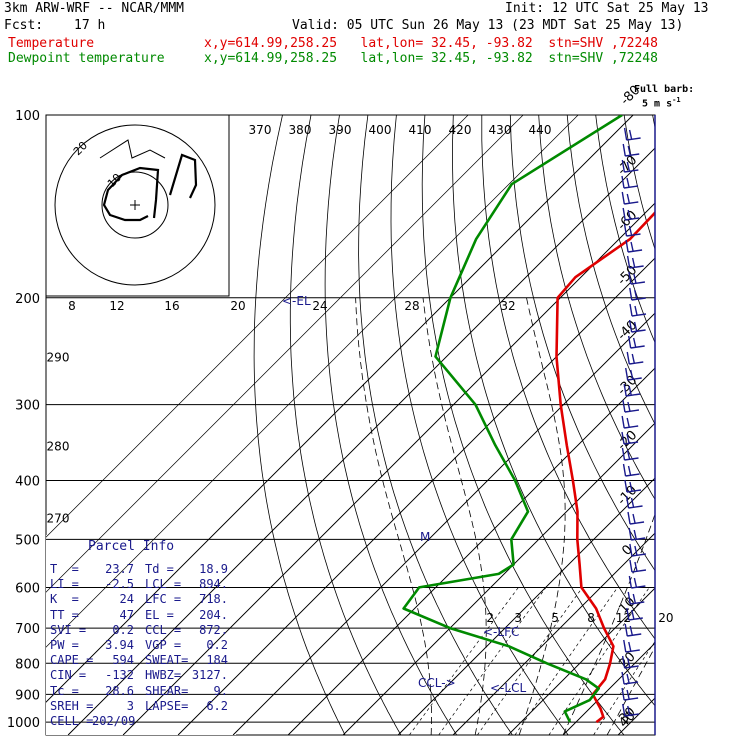  I want to click on mixing-ratio-label: 20, so click(665, 618).